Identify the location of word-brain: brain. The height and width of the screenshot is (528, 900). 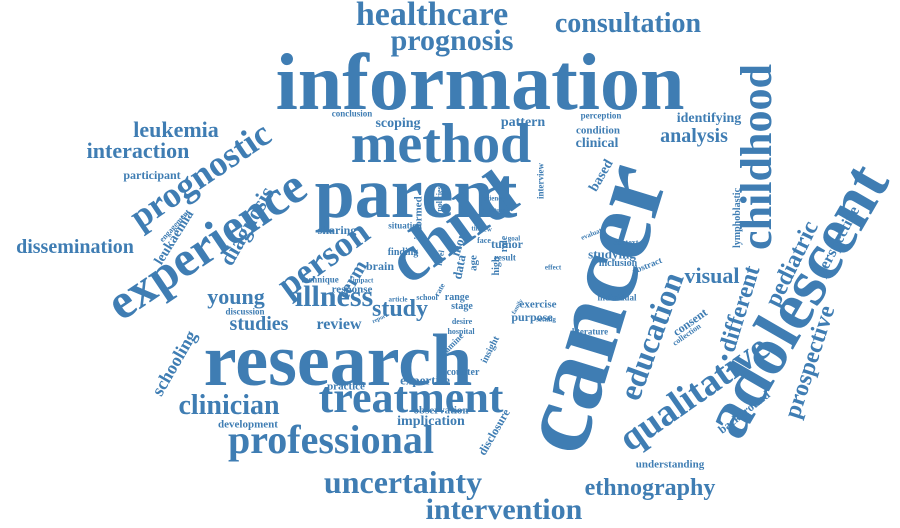
(380, 266).